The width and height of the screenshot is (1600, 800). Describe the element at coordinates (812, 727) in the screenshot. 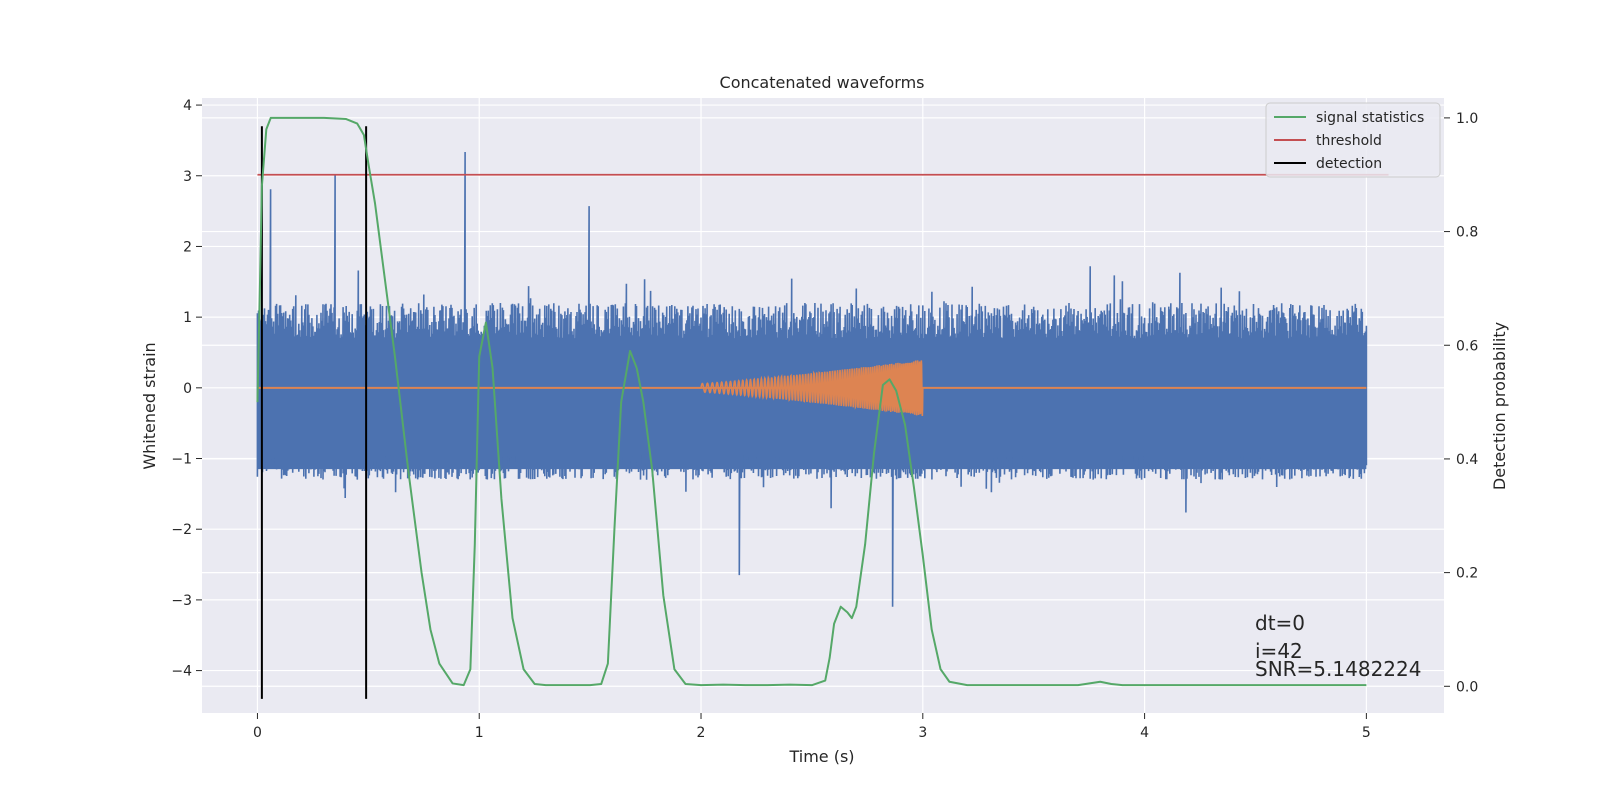

I see `x-axis: 0 1 2 3 4 5` at that location.